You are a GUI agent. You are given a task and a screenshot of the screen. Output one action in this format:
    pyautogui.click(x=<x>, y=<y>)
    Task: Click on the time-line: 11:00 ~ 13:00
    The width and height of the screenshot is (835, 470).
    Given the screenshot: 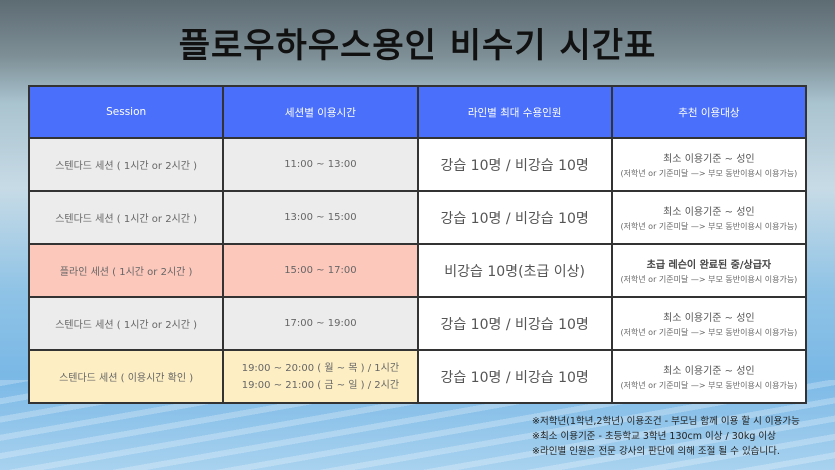 What is the action you would take?
    pyautogui.click(x=320, y=164)
    